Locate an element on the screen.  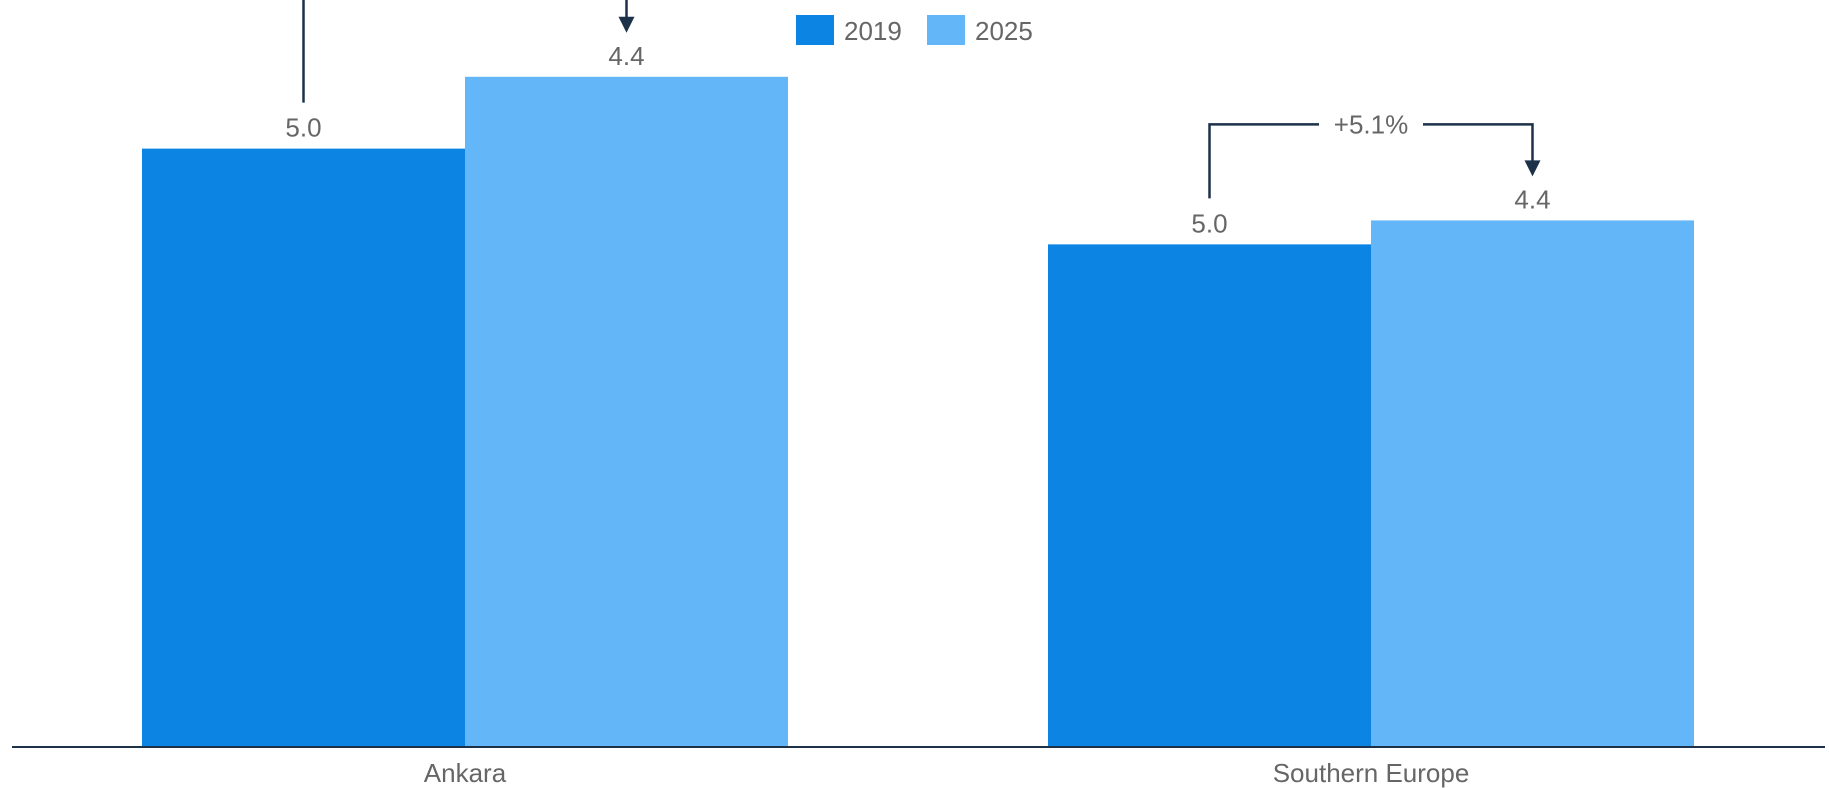
category-labels-group: Ankara Southern Europe is located at coordinates (946, 773).